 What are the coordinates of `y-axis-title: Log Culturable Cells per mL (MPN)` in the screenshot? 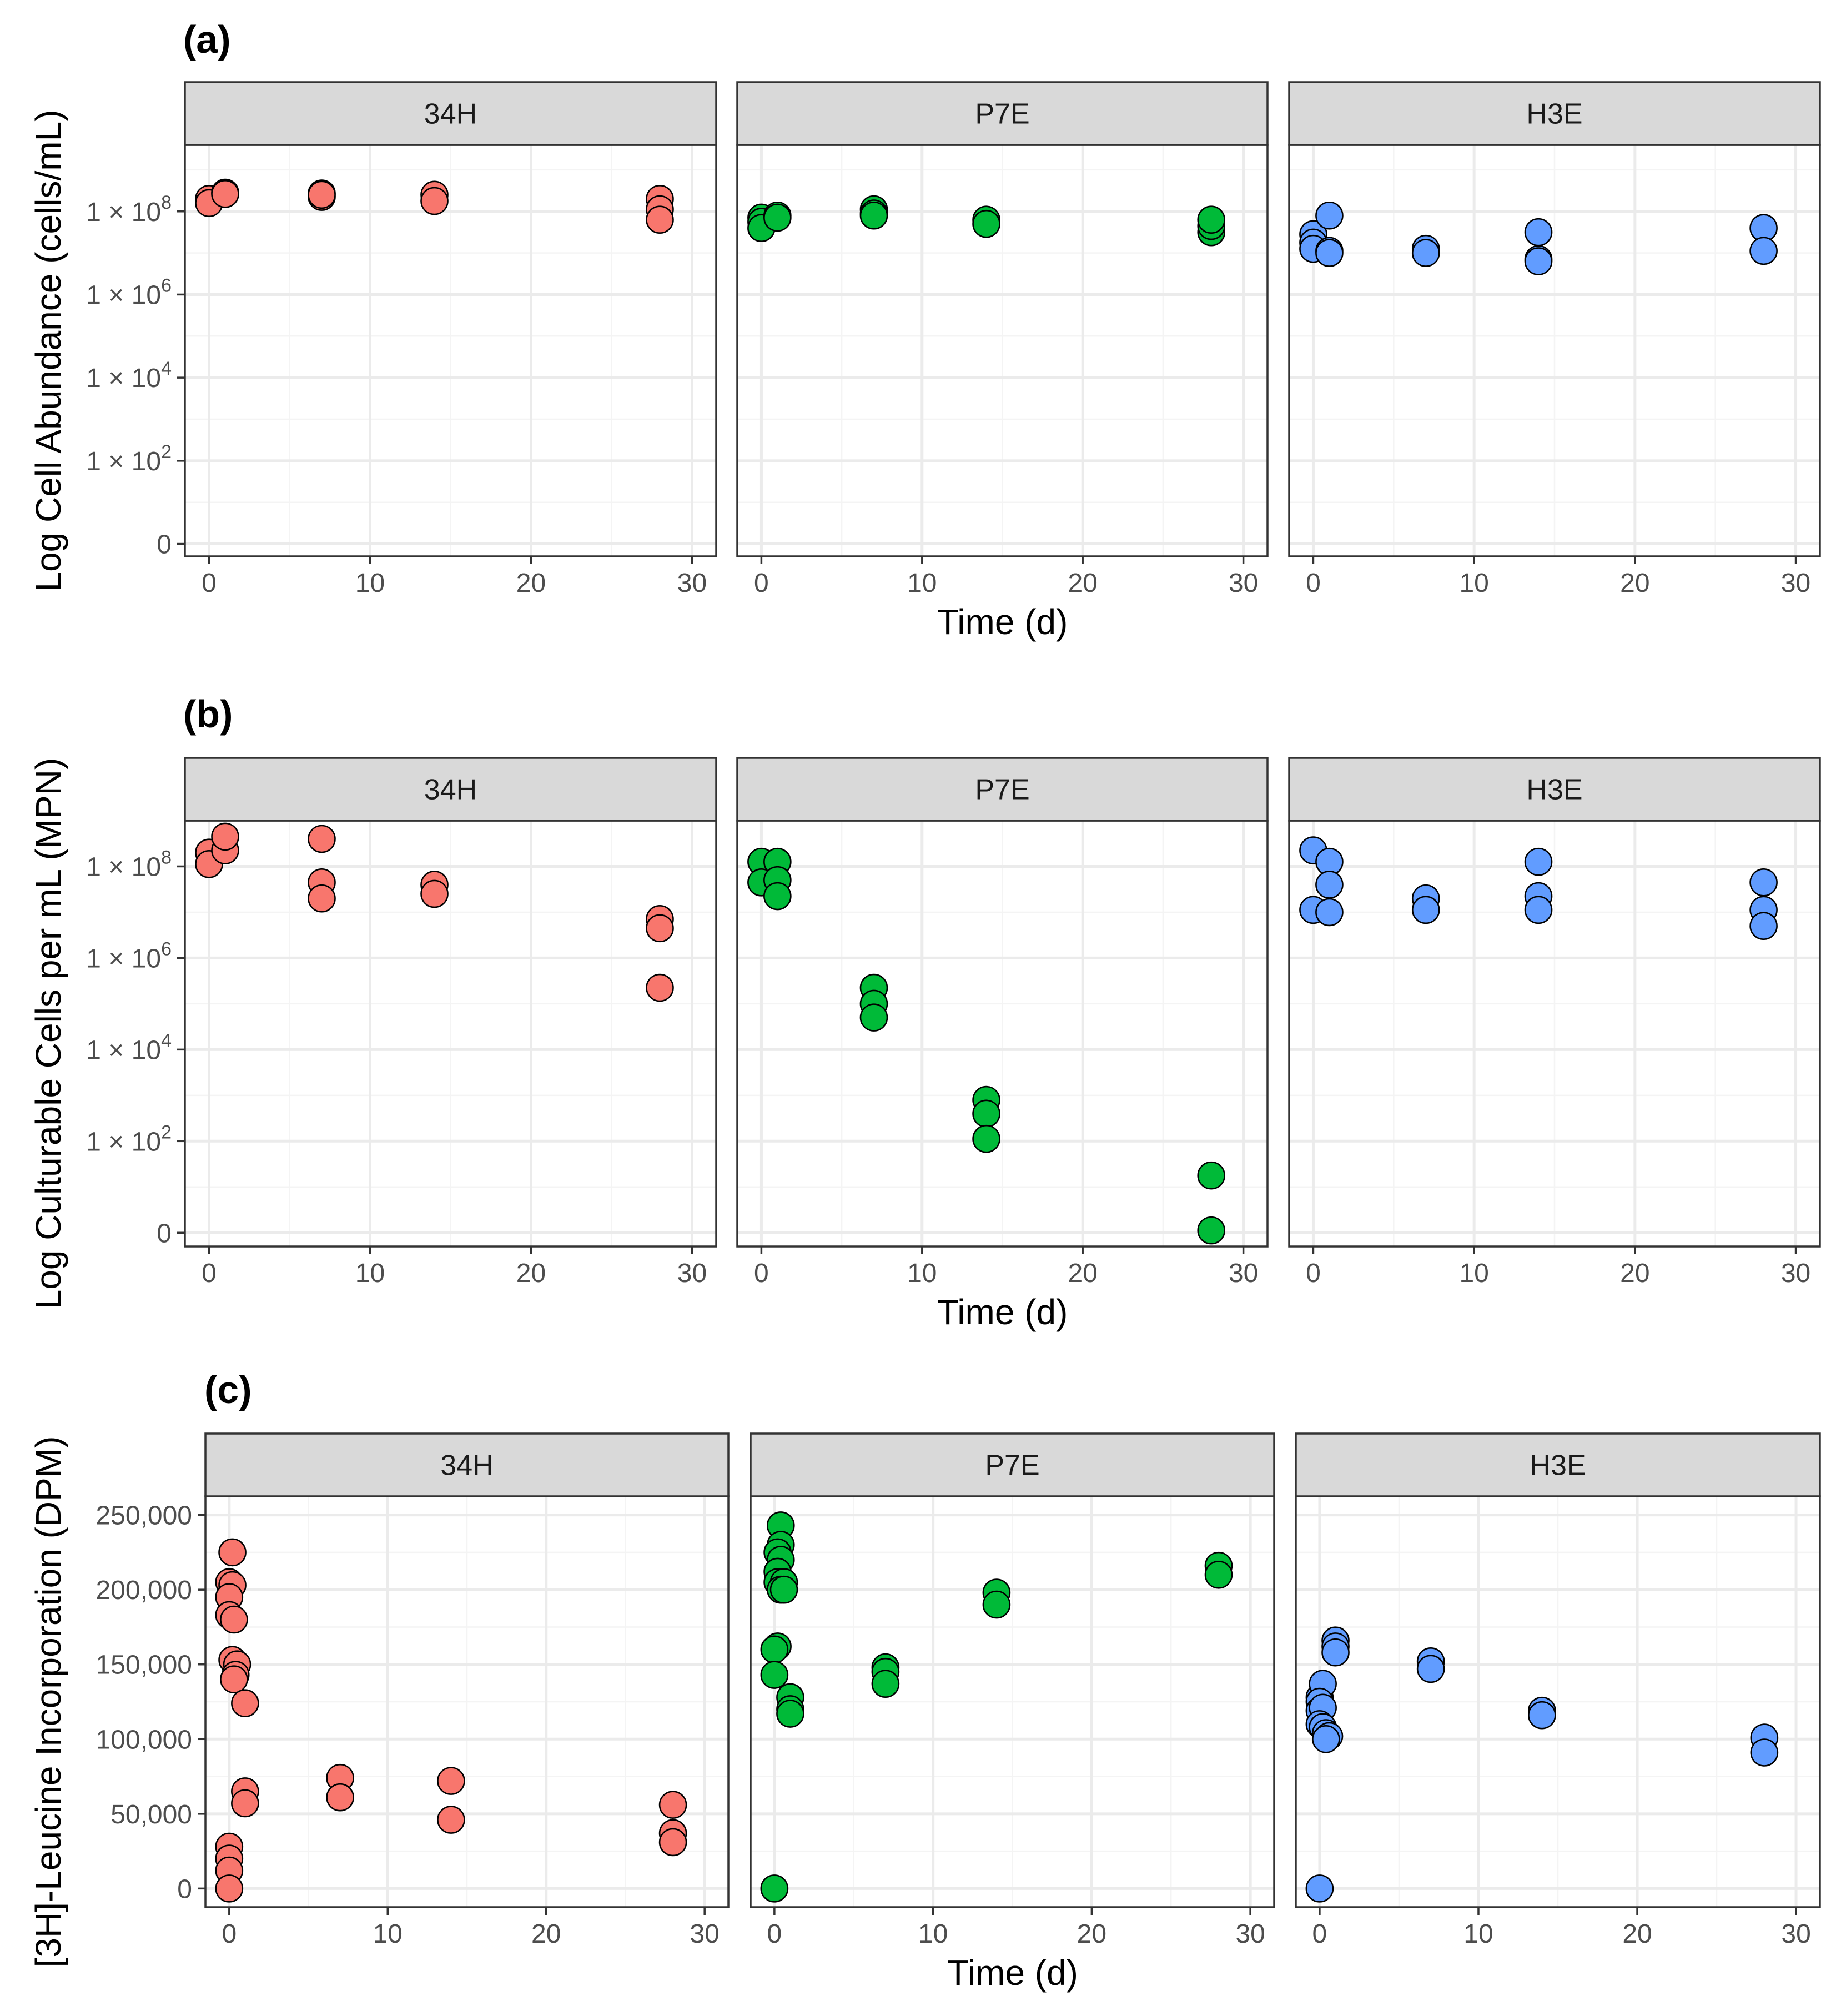 It's located at (48, 1034).